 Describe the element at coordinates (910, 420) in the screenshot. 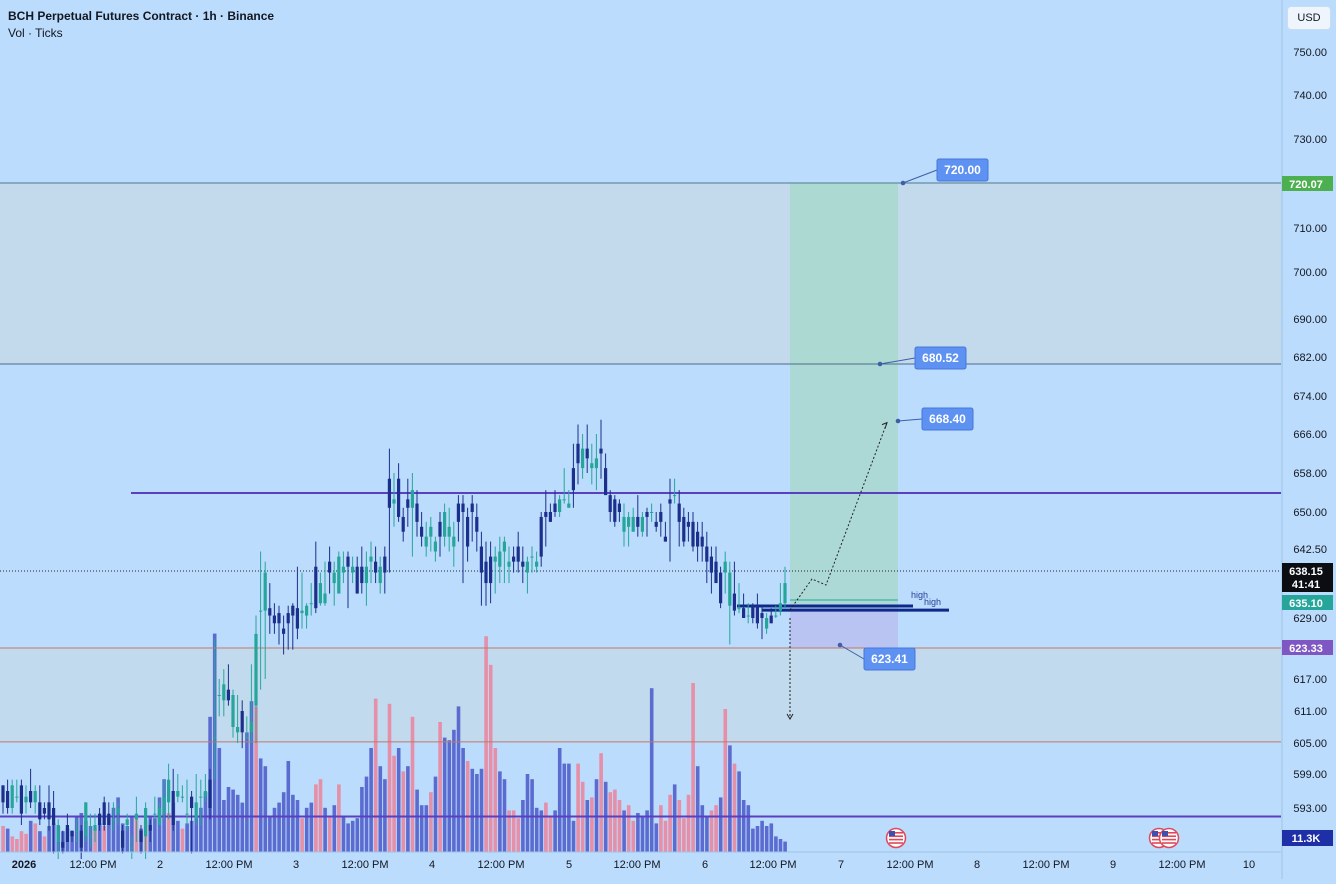

I see `target-668-leader` at that location.